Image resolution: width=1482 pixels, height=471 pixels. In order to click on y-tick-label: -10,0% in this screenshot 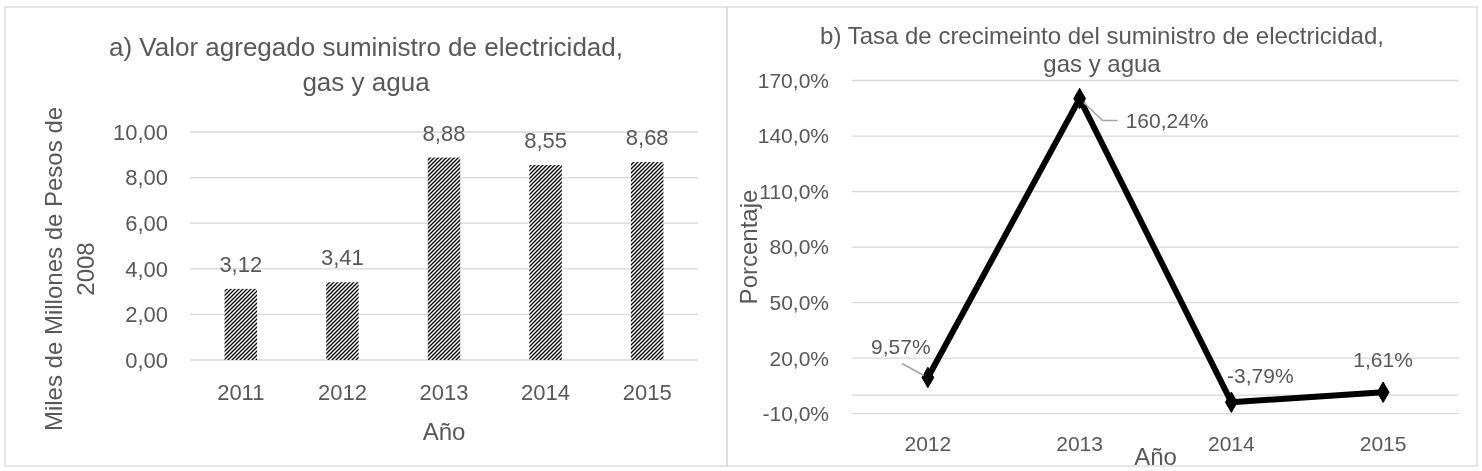, I will do `click(795, 414)`.